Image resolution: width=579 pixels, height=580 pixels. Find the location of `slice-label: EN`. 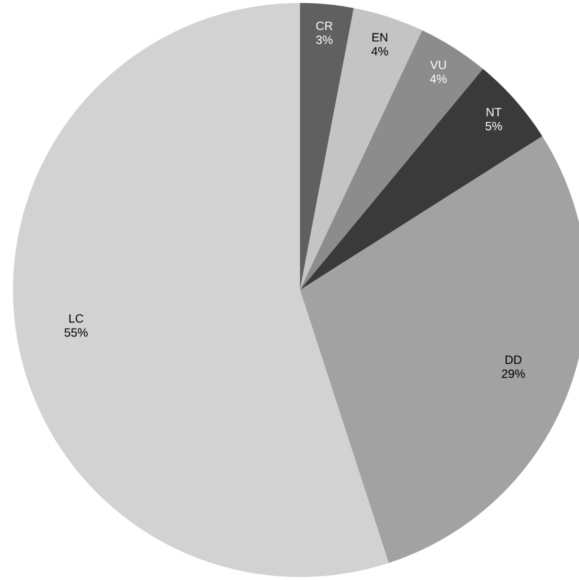

slice-label: EN is located at coordinates (380, 37).